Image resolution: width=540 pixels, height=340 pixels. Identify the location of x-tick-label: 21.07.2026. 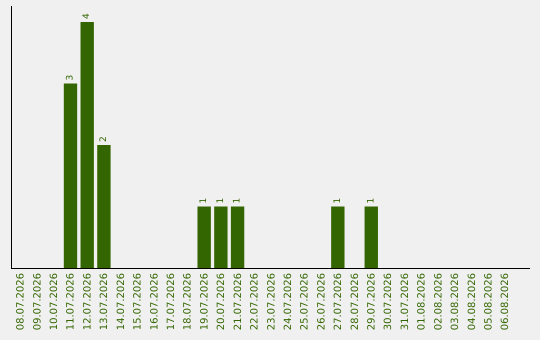
(238, 301).